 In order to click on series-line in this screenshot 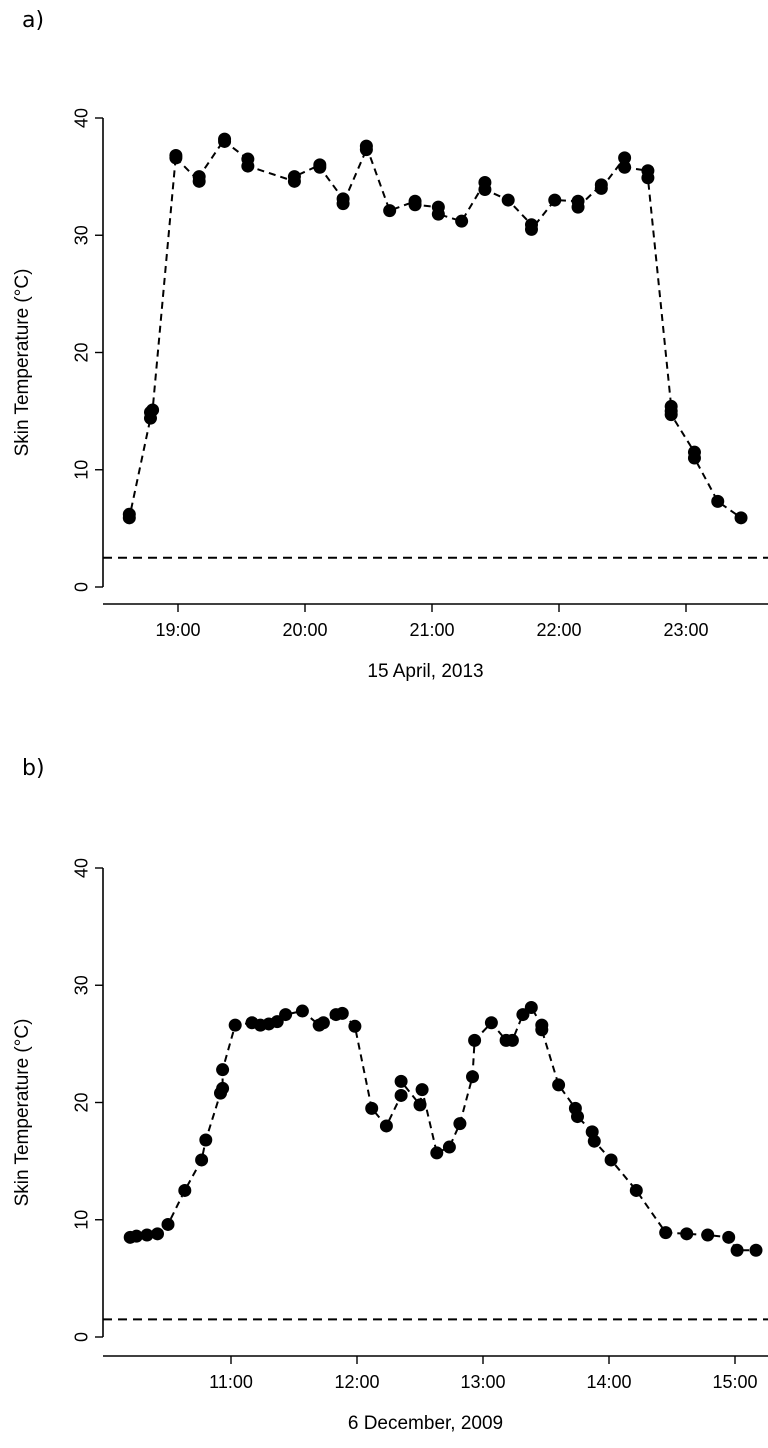, I will do `click(443, 1129)`.